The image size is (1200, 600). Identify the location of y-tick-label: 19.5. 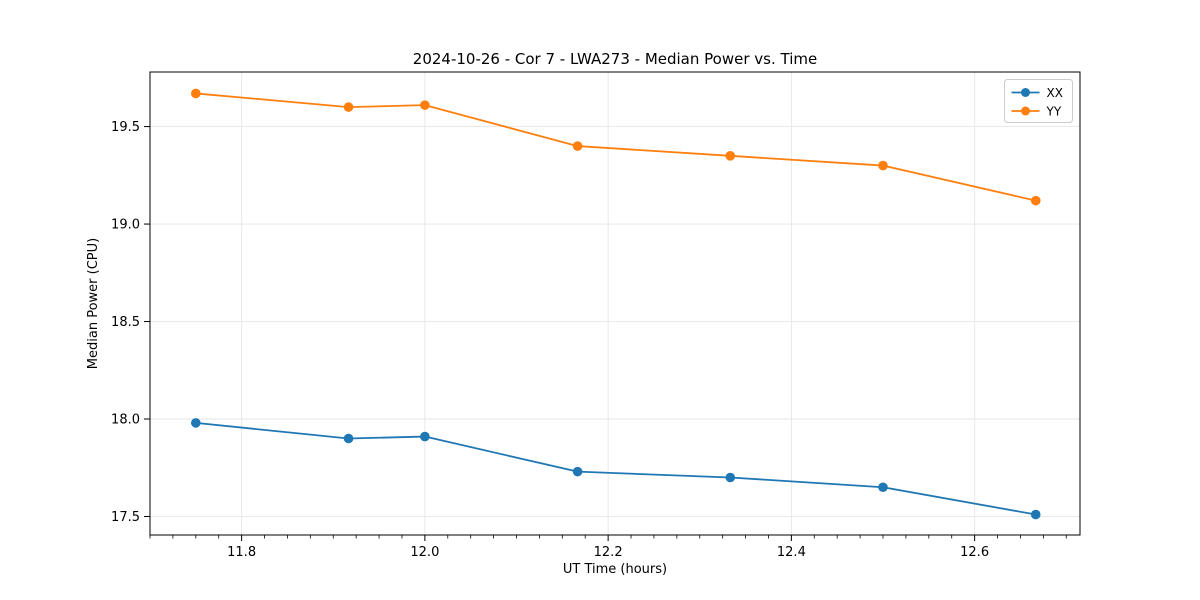
(125, 127).